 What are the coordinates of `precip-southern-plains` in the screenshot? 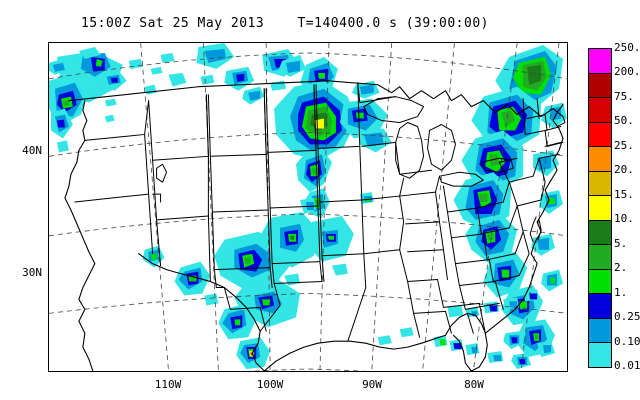 It's located at (248, 284).